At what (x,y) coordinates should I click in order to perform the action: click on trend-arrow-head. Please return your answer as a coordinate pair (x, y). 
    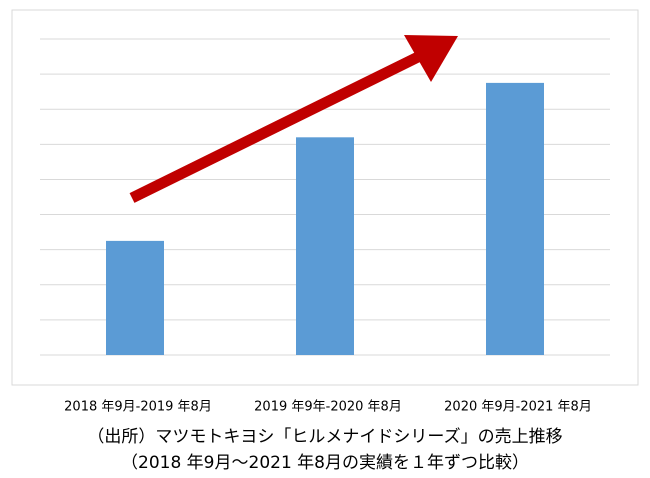
    Looking at the image, I should click on (431, 58).